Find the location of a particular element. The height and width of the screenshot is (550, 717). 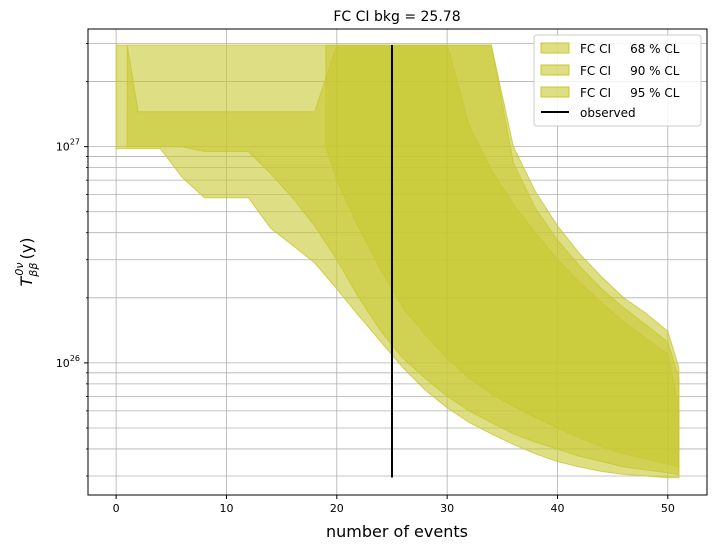

y-axis-label-unit: (y) is located at coordinates (26, 249).